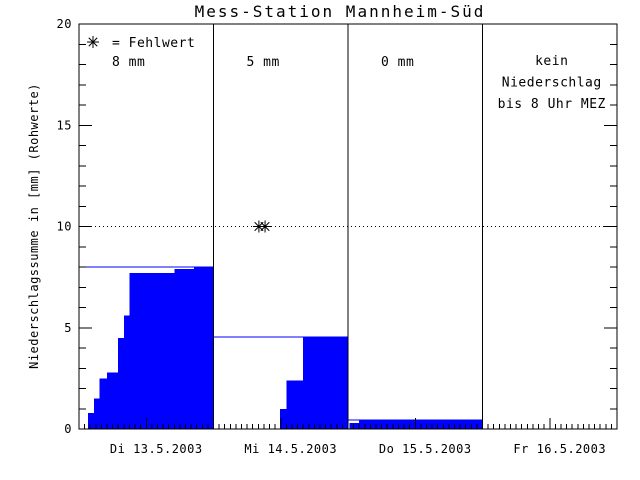  I want to click on y-tick-label: 5, so click(68, 328).